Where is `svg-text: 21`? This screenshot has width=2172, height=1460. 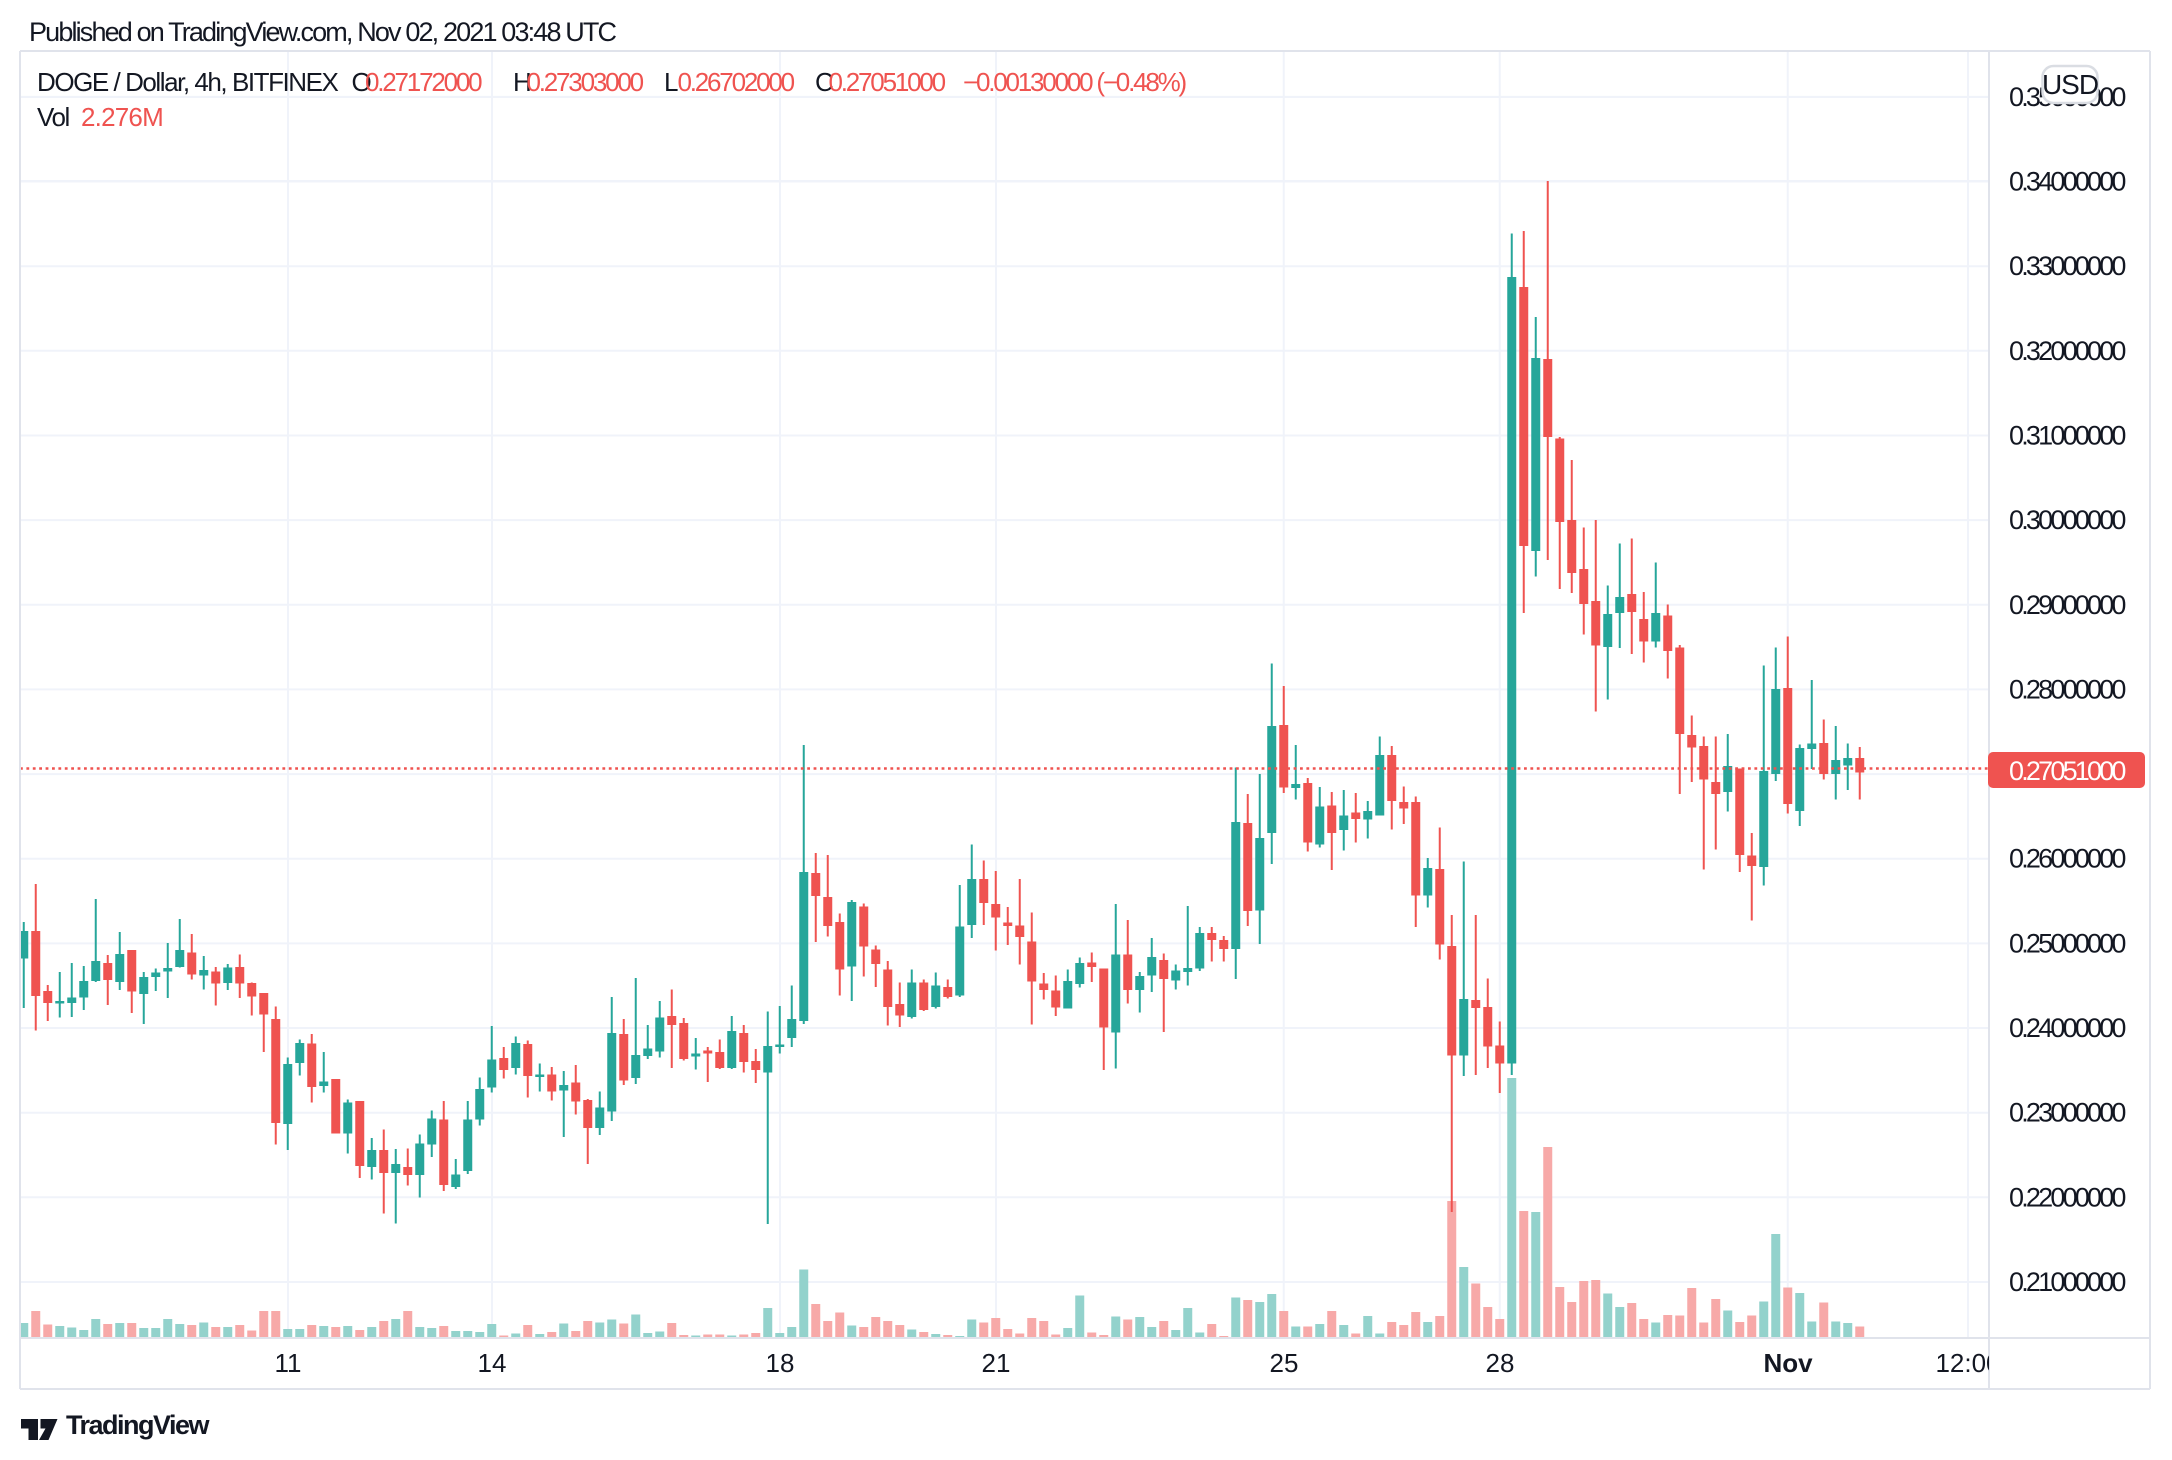 svg-text: 21 is located at coordinates (996, 1363).